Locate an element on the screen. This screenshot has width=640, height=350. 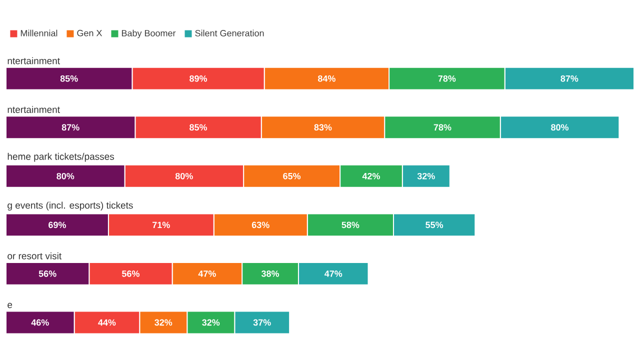
legend-label: Millennial is located at coordinates (39, 33).